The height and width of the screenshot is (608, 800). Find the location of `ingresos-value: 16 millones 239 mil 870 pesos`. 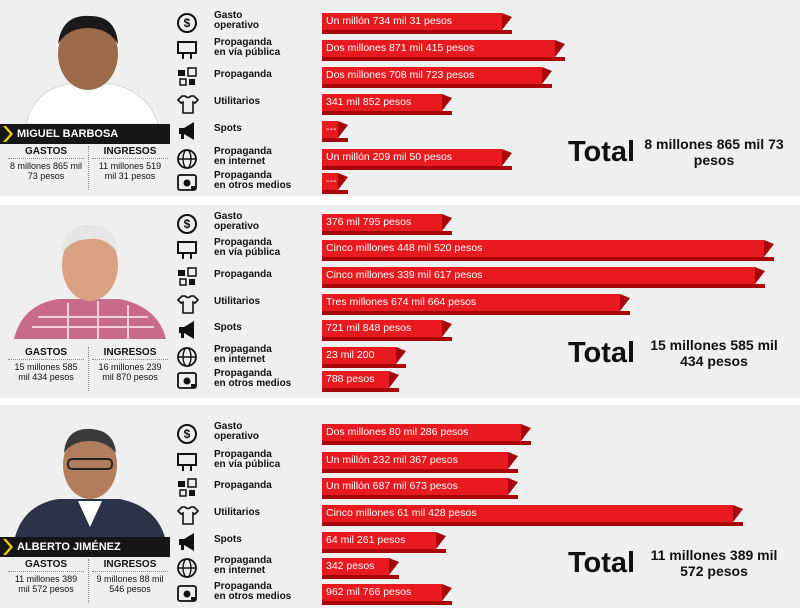

ingresos-value: 16 millones 239 mil 870 pesos is located at coordinates (130, 372).